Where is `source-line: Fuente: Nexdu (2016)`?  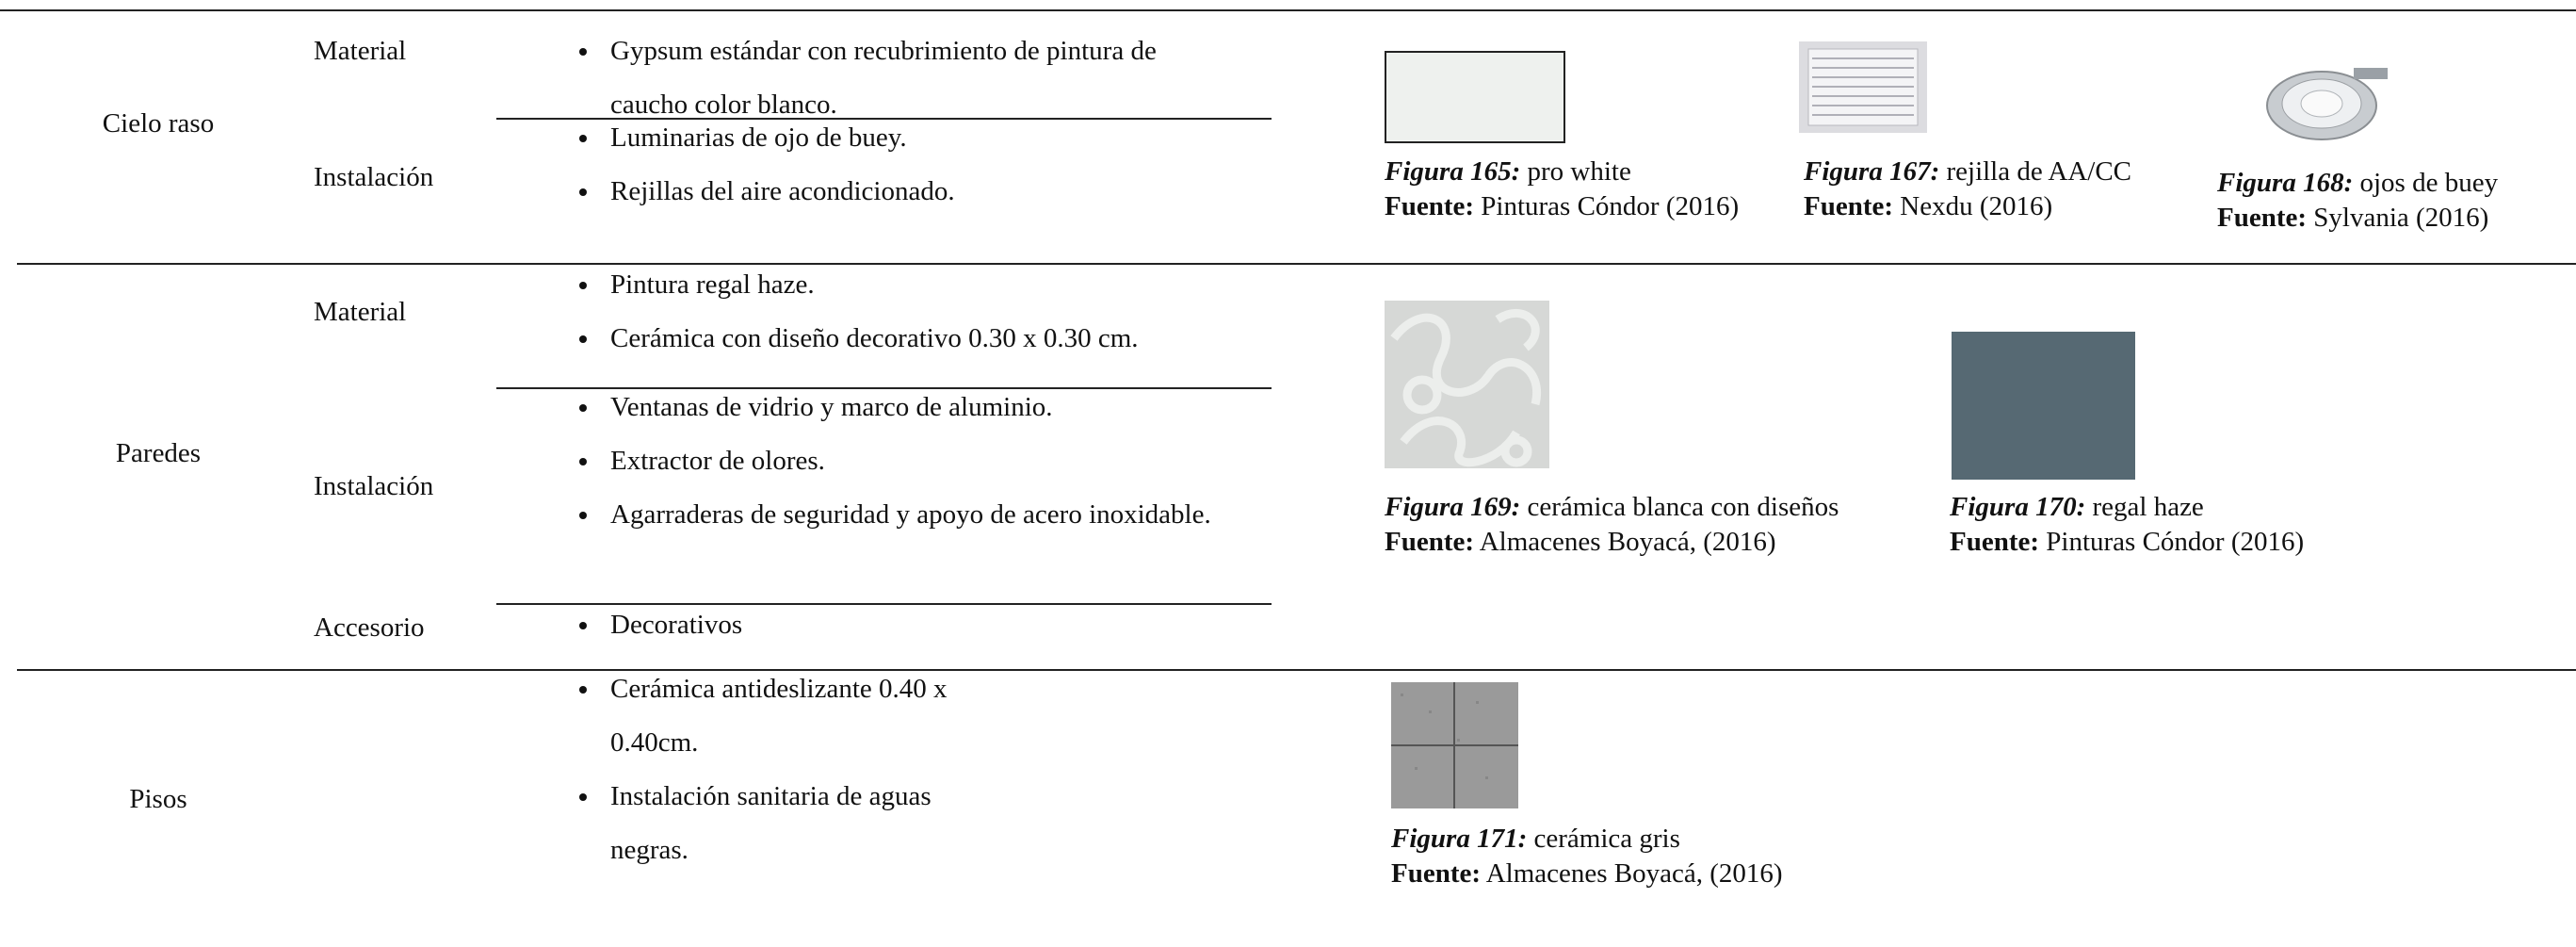 source-line: Fuente: Nexdu (2016) is located at coordinates (1967, 206).